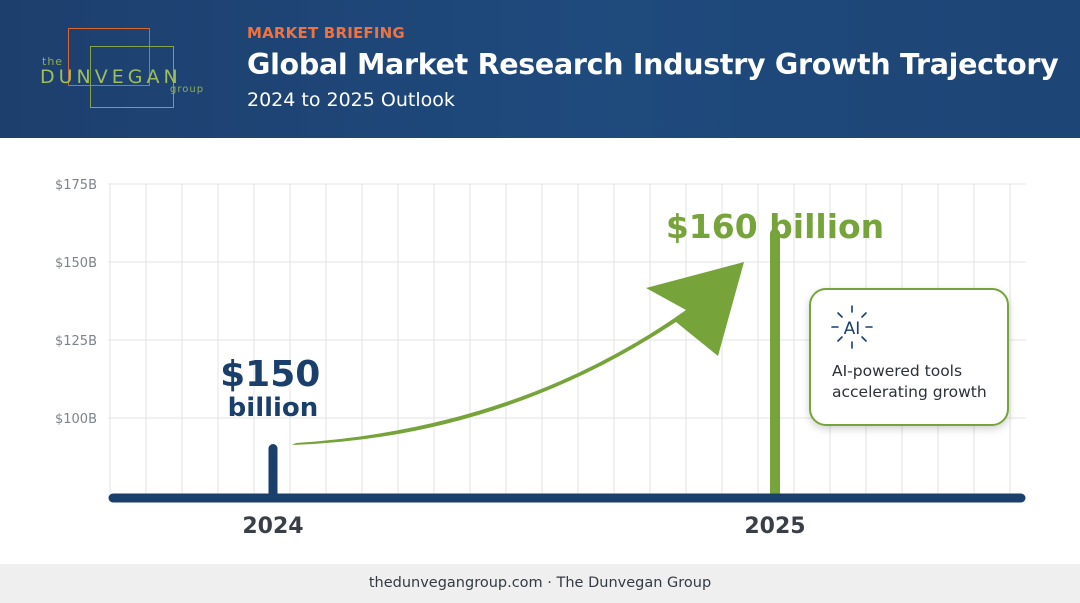 Image resolution: width=1080 pixels, height=603 pixels. I want to click on logo-word-the: the, so click(53, 61).